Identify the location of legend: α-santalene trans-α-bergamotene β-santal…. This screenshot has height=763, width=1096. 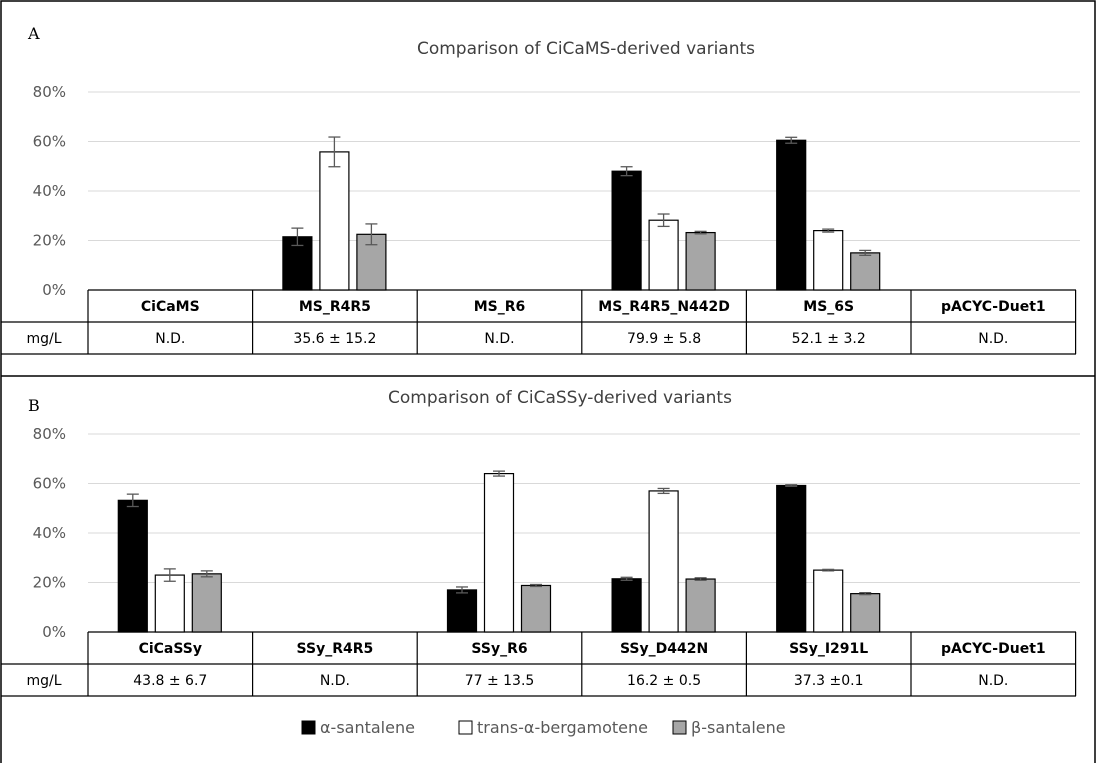
(543, 727).